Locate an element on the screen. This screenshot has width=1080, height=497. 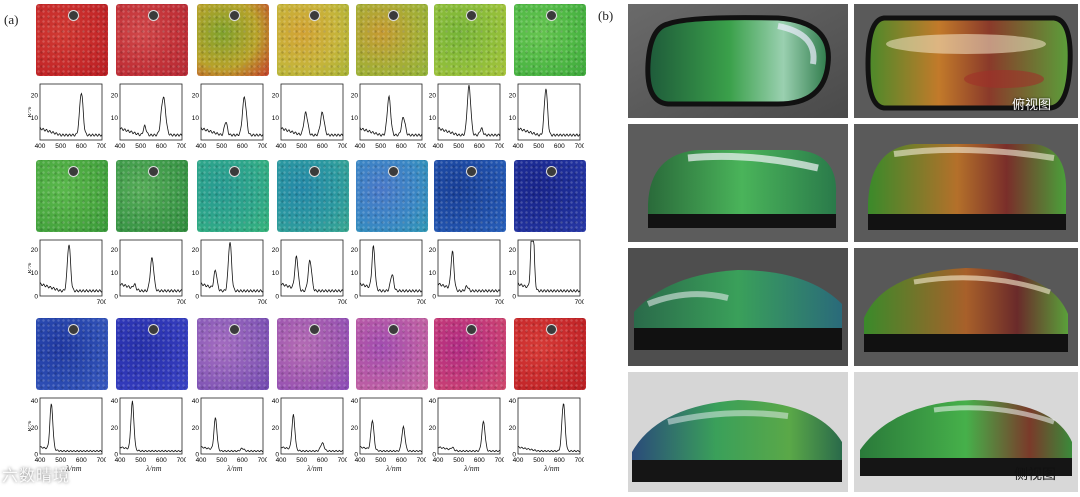
panel-a-label: (a) is located at coordinates (11, 19).